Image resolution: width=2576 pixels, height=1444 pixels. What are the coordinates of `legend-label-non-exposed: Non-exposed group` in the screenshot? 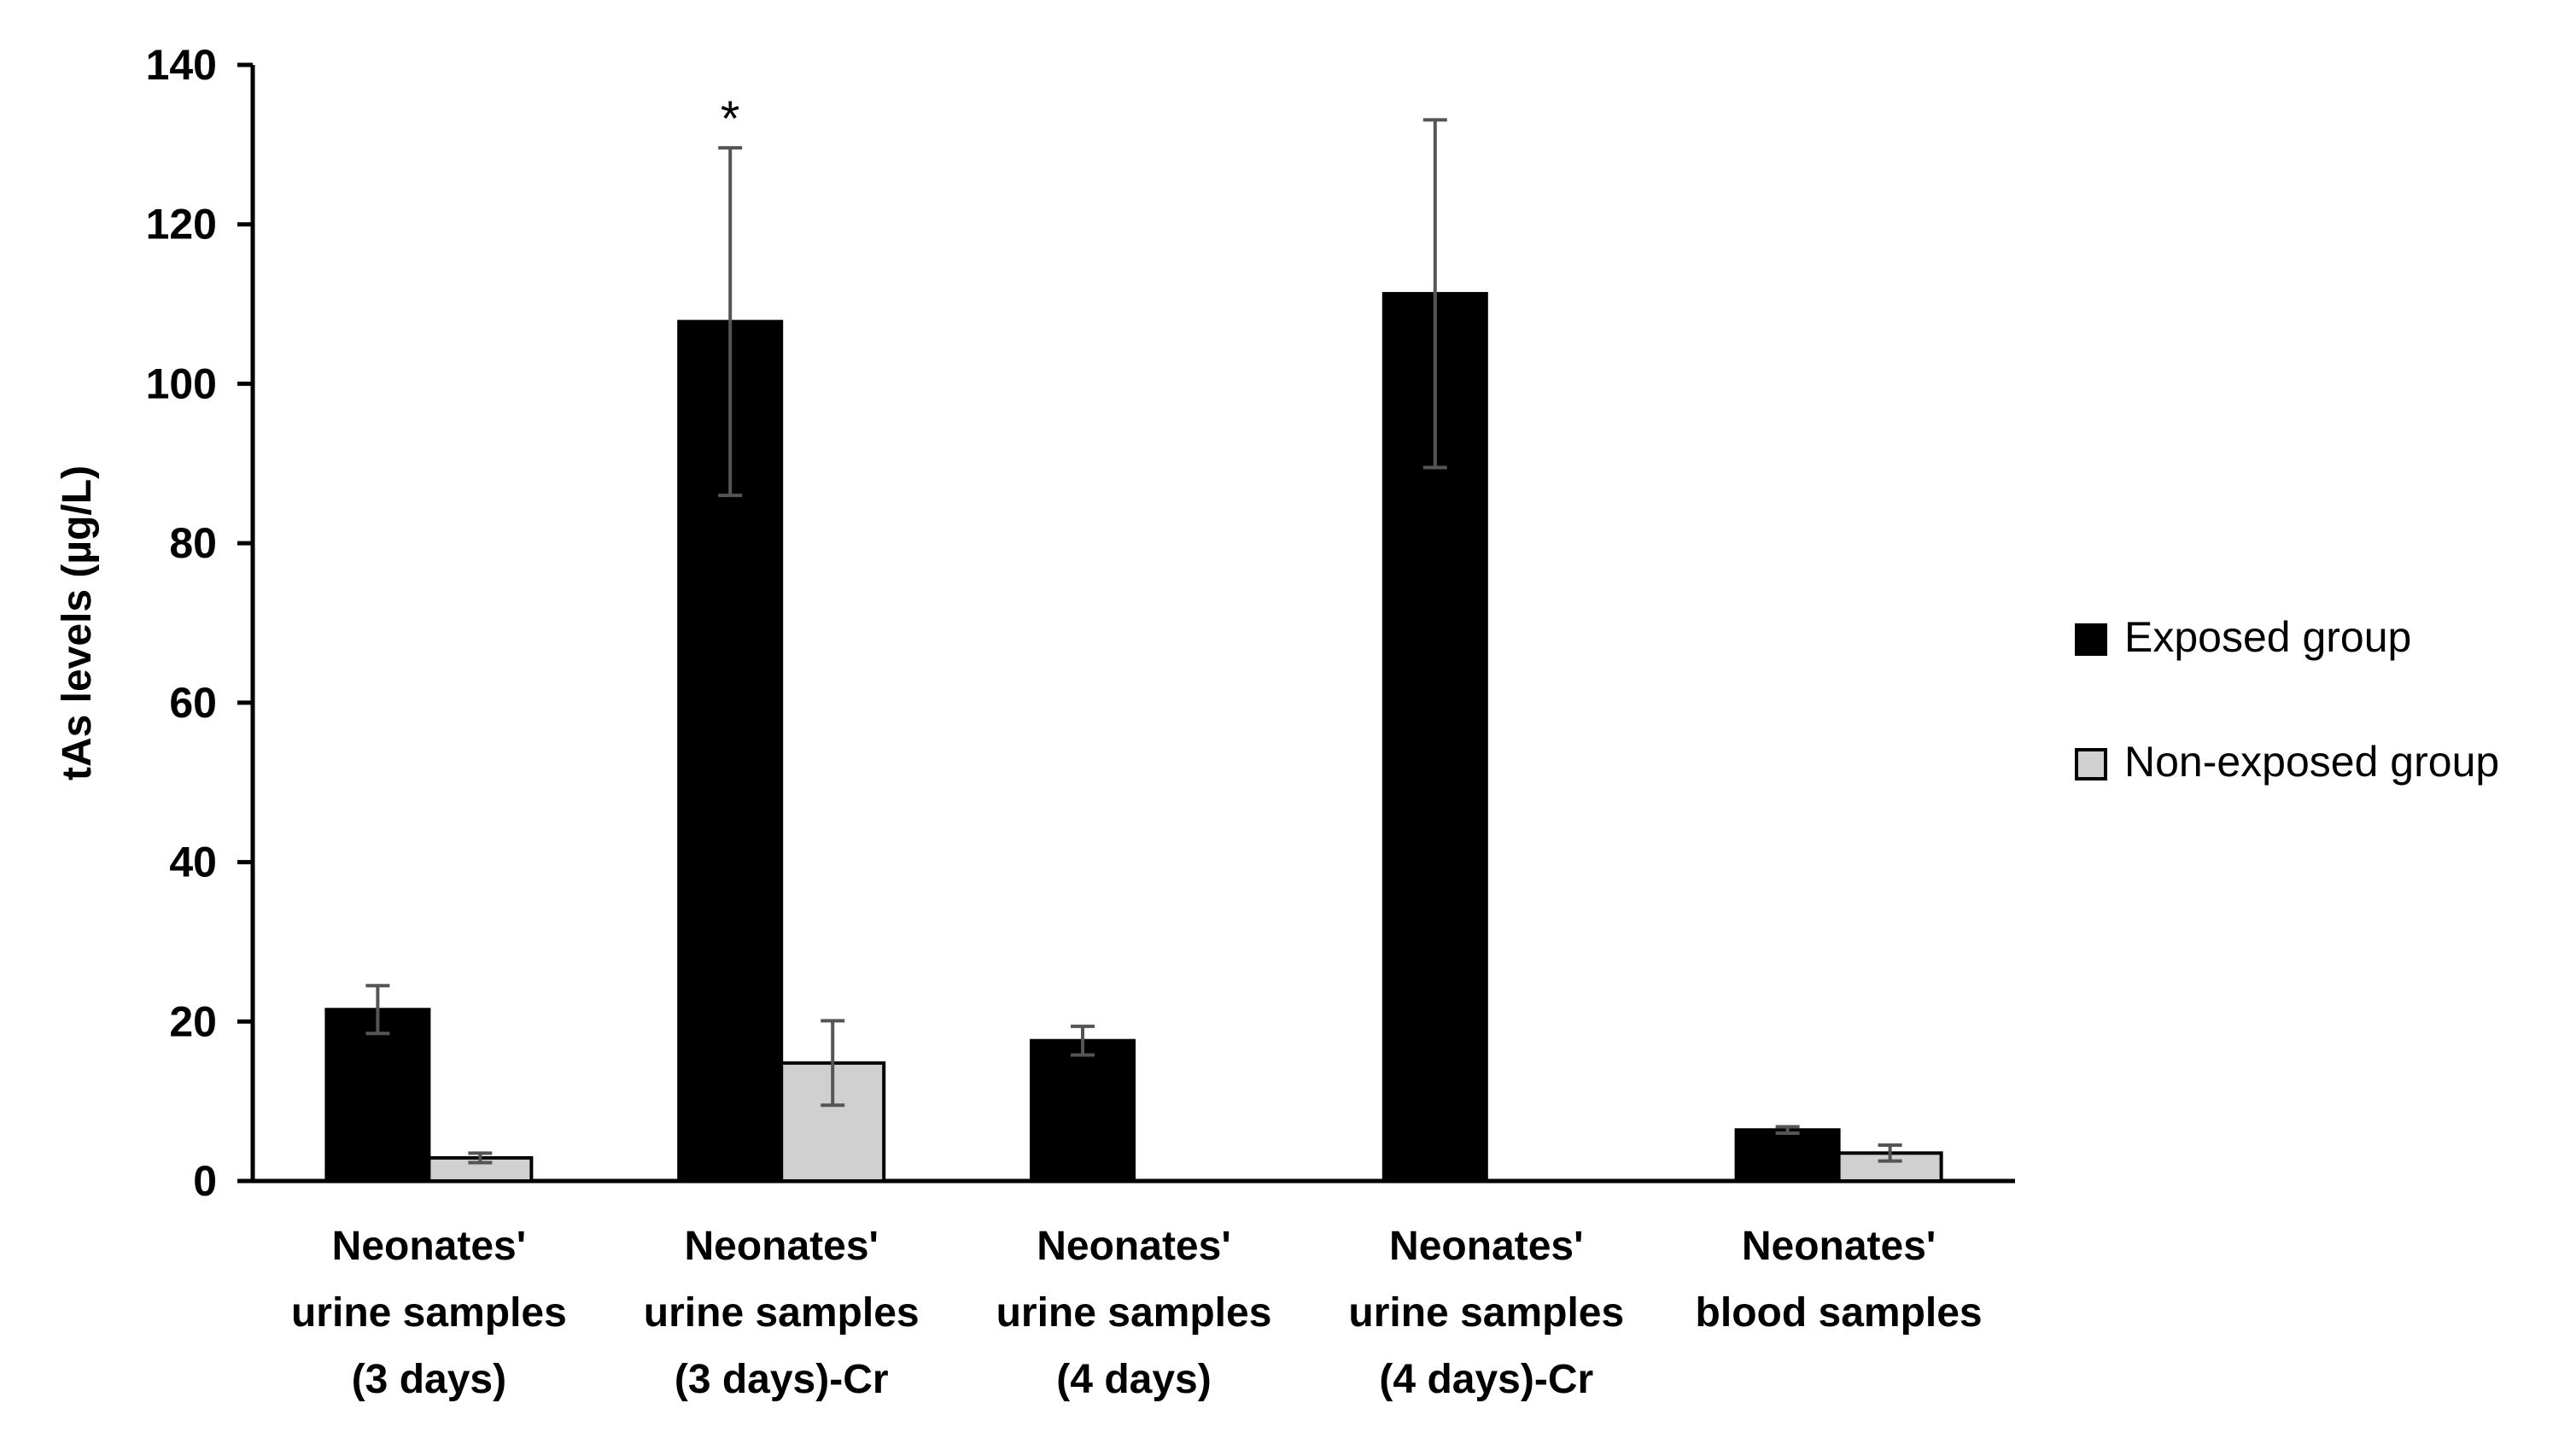 It's located at (2311, 762).